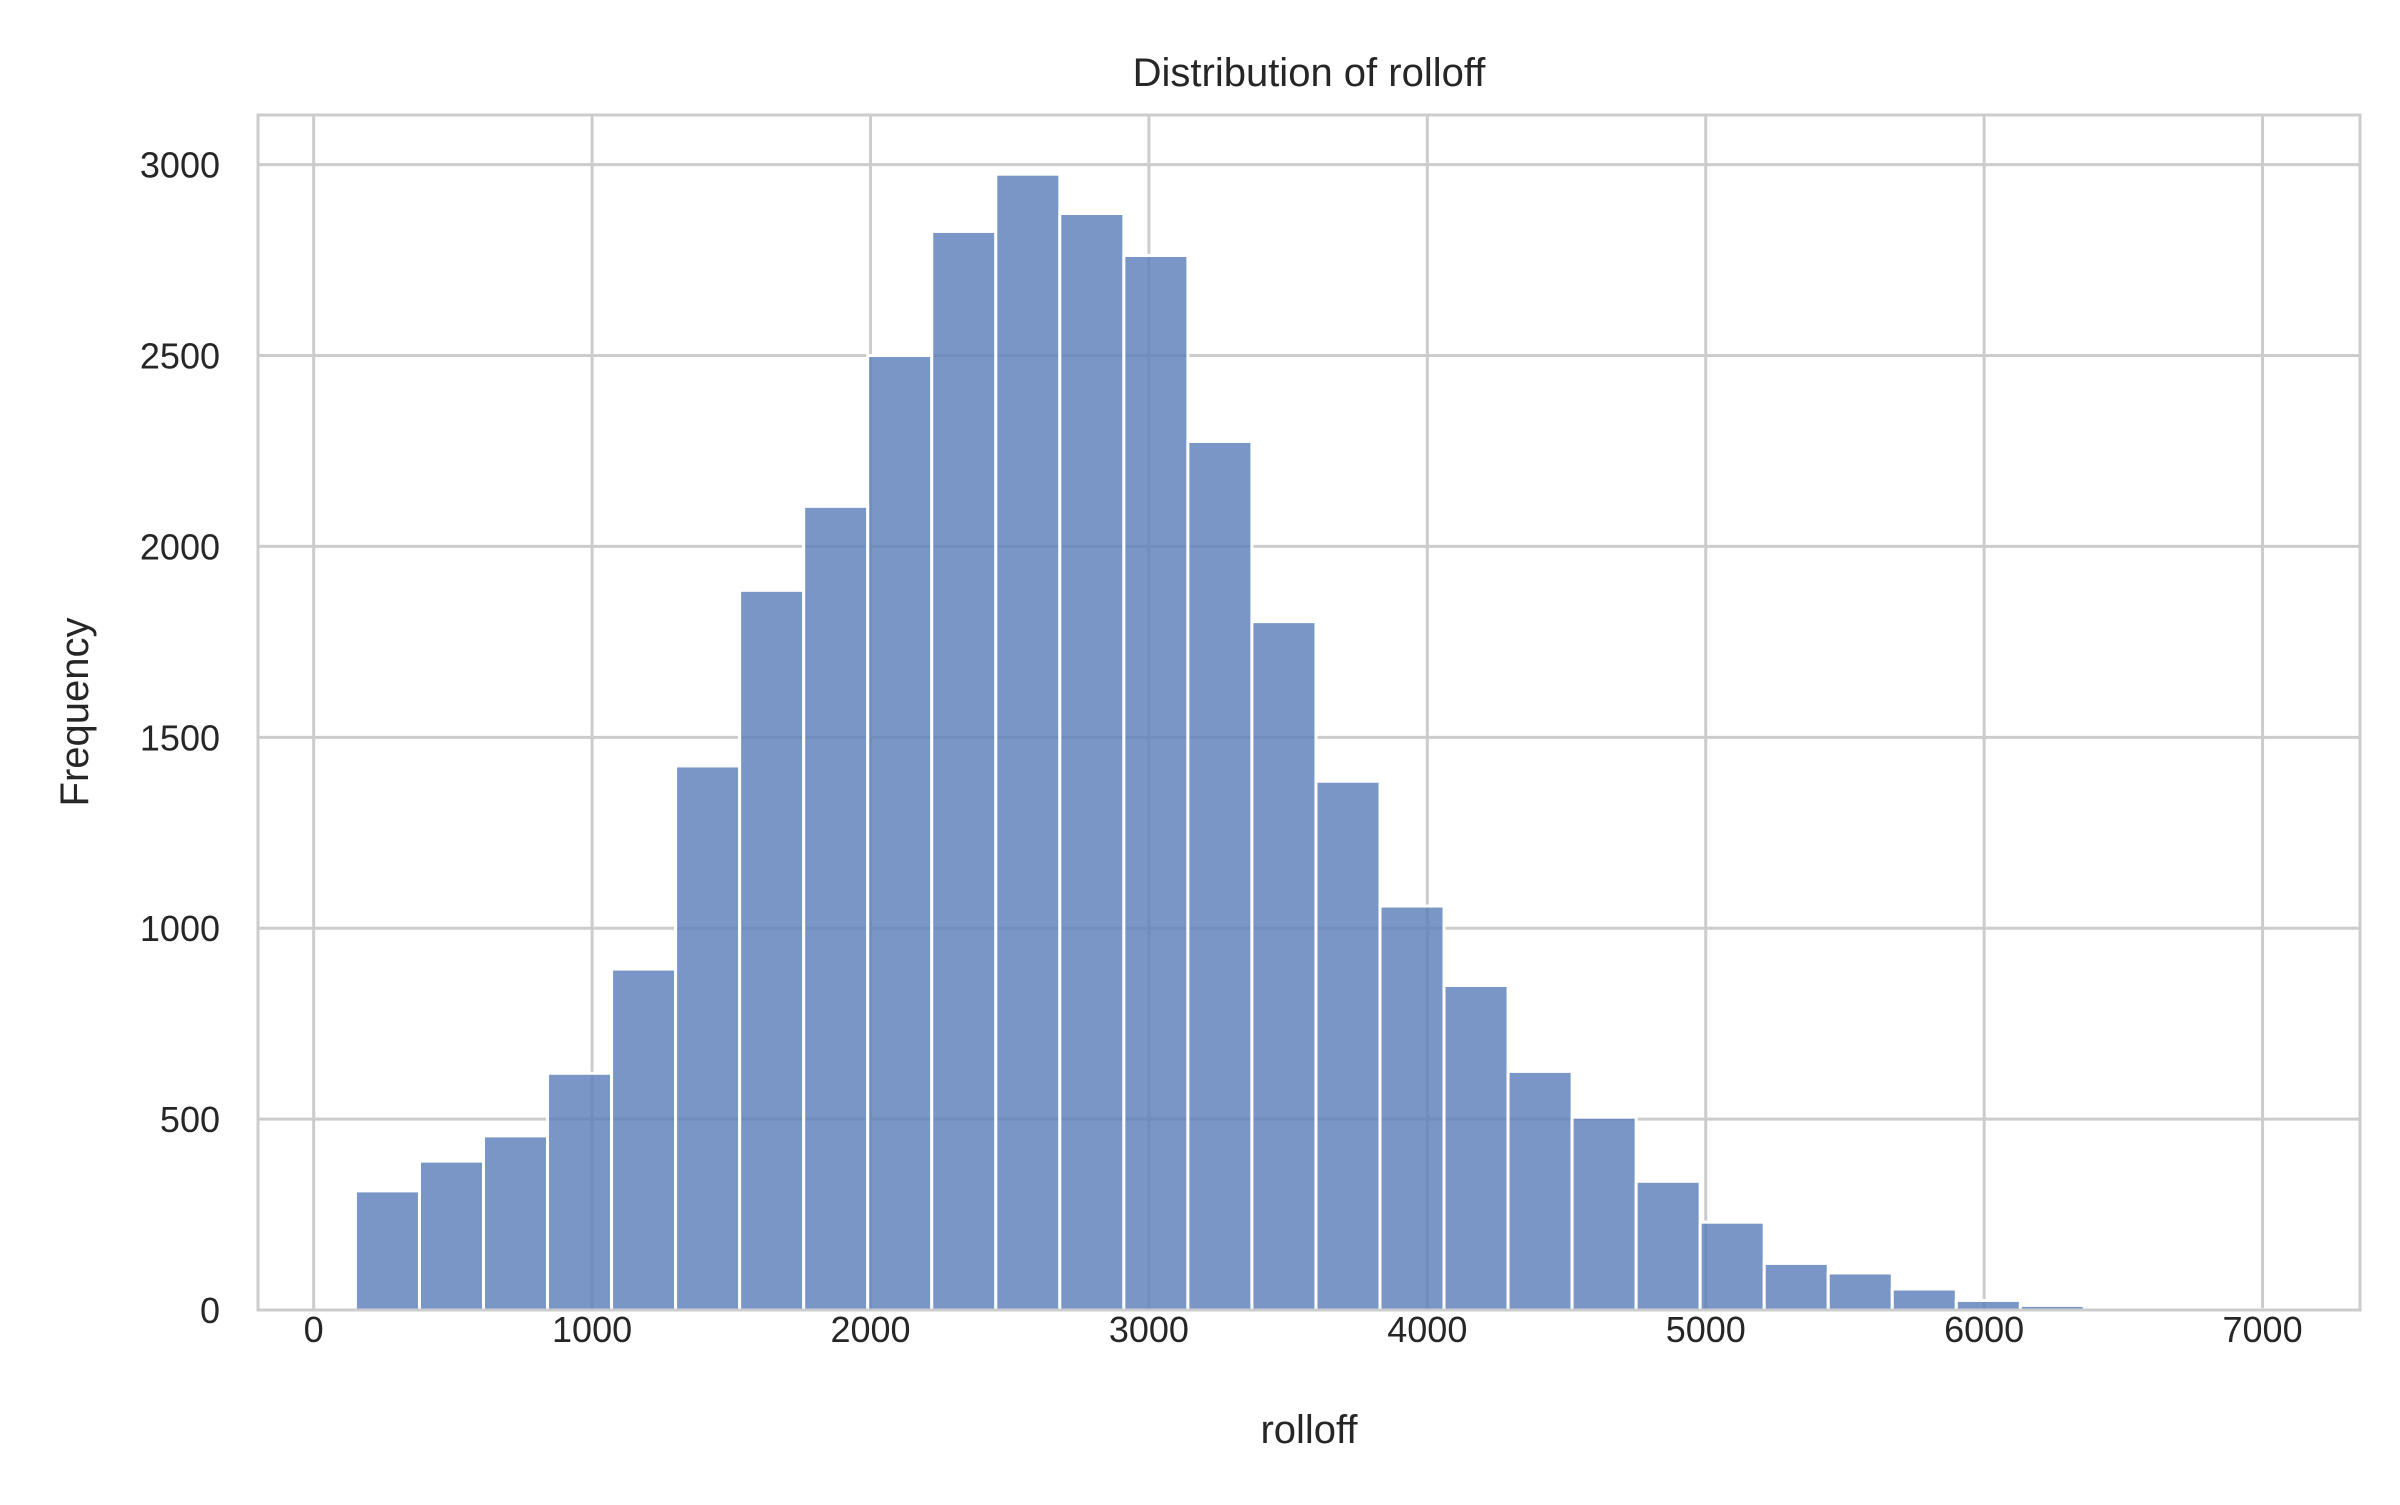  What do you see at coordinates (210, 1310) in the screenshot?
I see `y-tick-label: 0` at bounding box center [210, 1310].